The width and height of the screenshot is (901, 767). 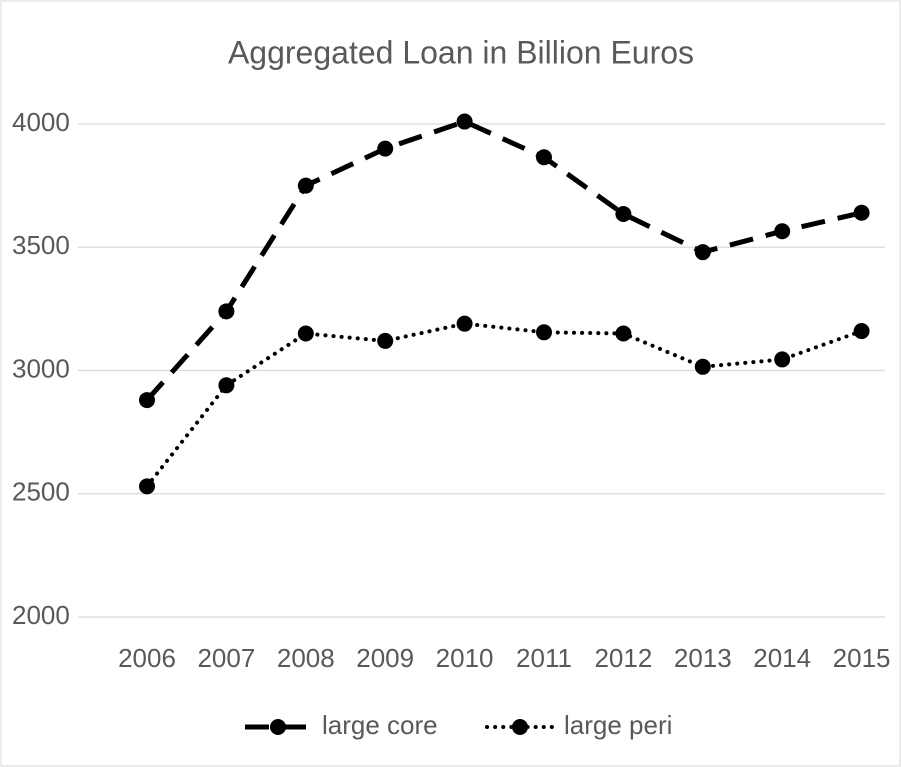 What do you see at coordinates (380, 725) in the screenshot?
I see `legend-label: large core` at bounding box center [380, 725].